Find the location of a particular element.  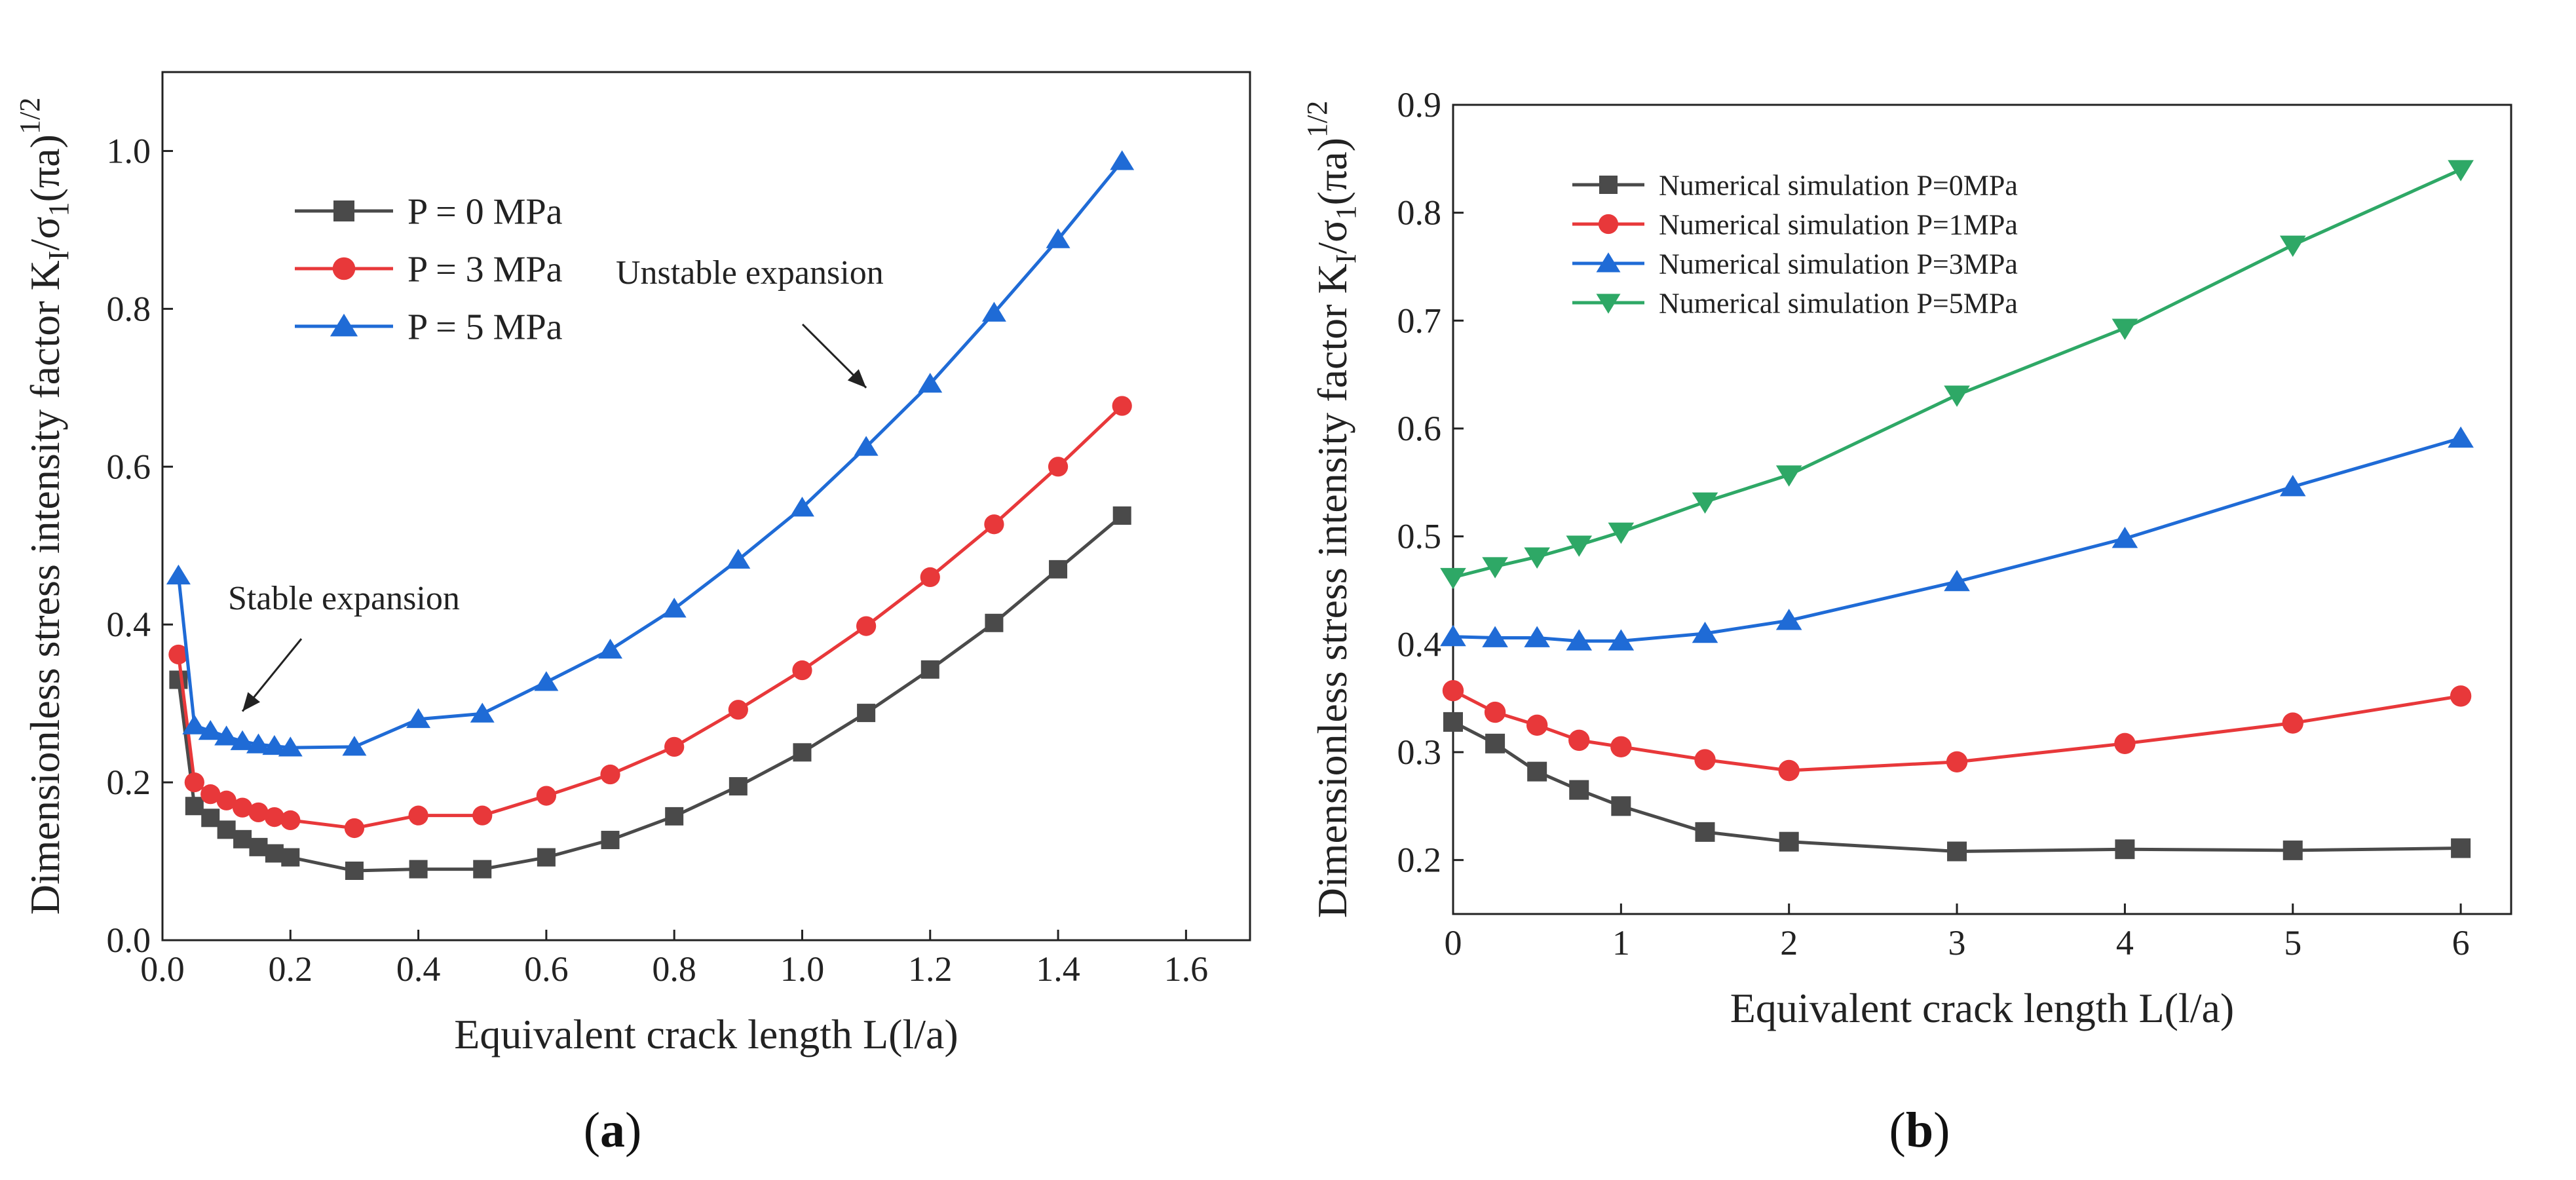

legend-label: Numerical simulation P=5MPa is located at coordinates (1838, 303).